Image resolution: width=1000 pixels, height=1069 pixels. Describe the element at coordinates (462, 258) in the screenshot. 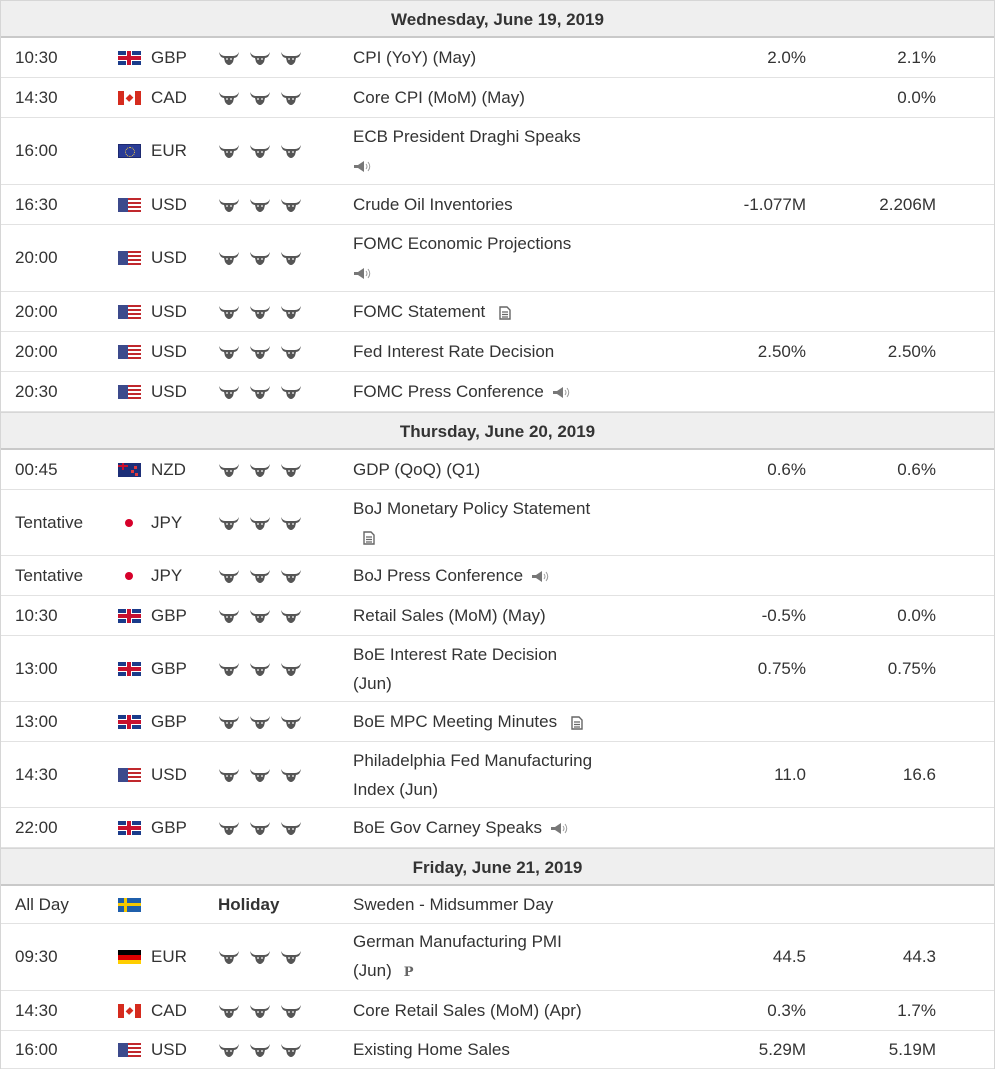

I see `event-name: FOMC Economic Projections` at that location.